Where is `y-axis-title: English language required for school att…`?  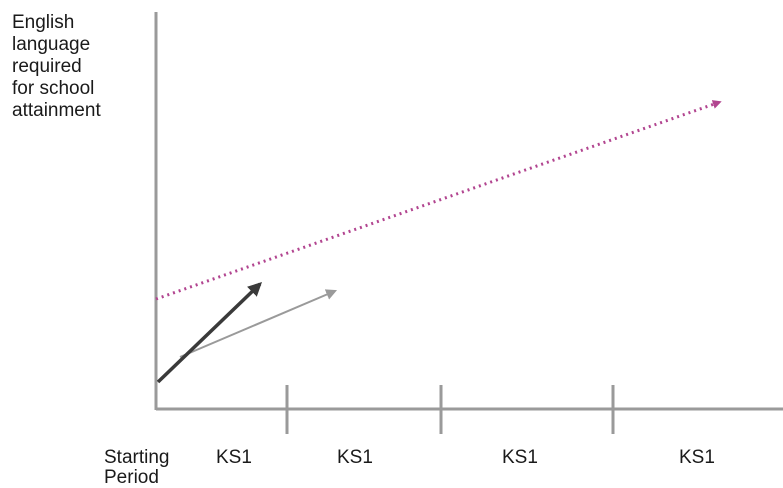
y-axis-title: English language required for school att… is located at coordinates (82, 67).